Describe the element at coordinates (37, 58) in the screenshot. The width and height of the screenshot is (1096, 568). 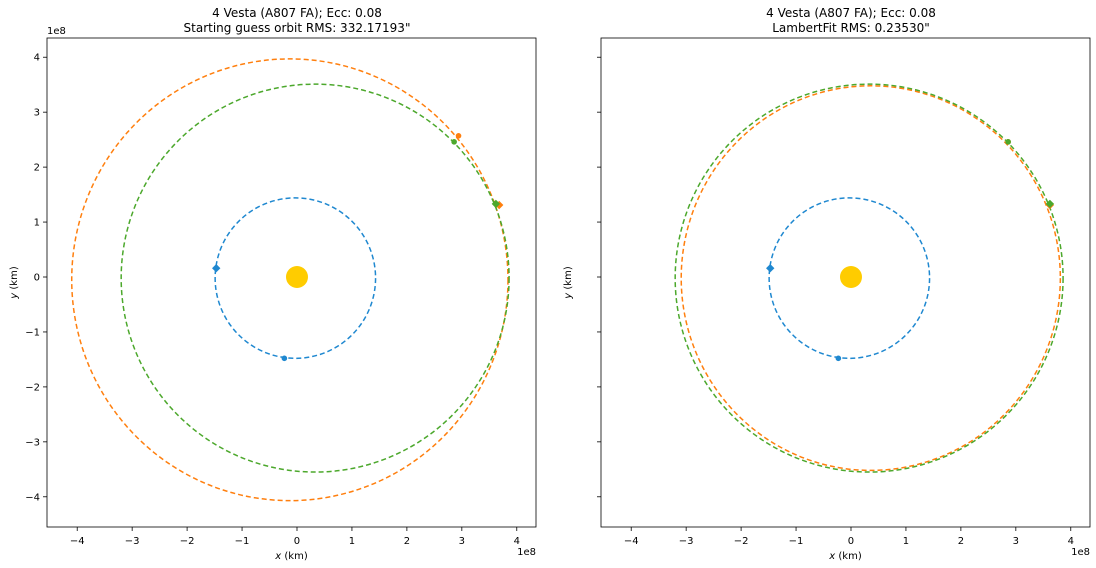
I see `y-tick-label: 4` at that location.